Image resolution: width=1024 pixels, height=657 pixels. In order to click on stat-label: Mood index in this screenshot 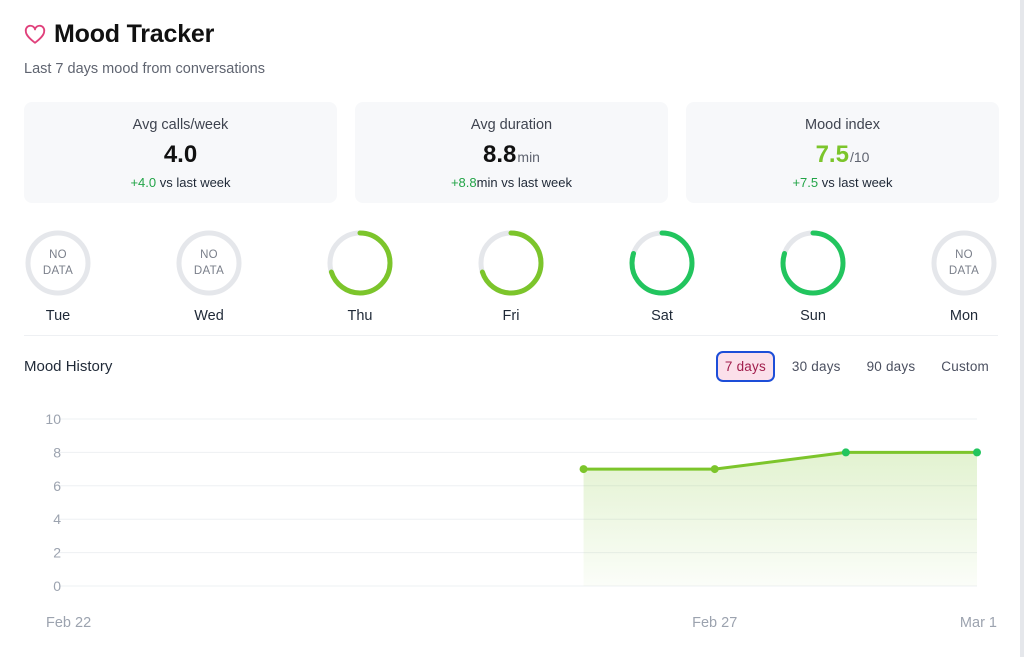, I will do `click(842, 125)`.